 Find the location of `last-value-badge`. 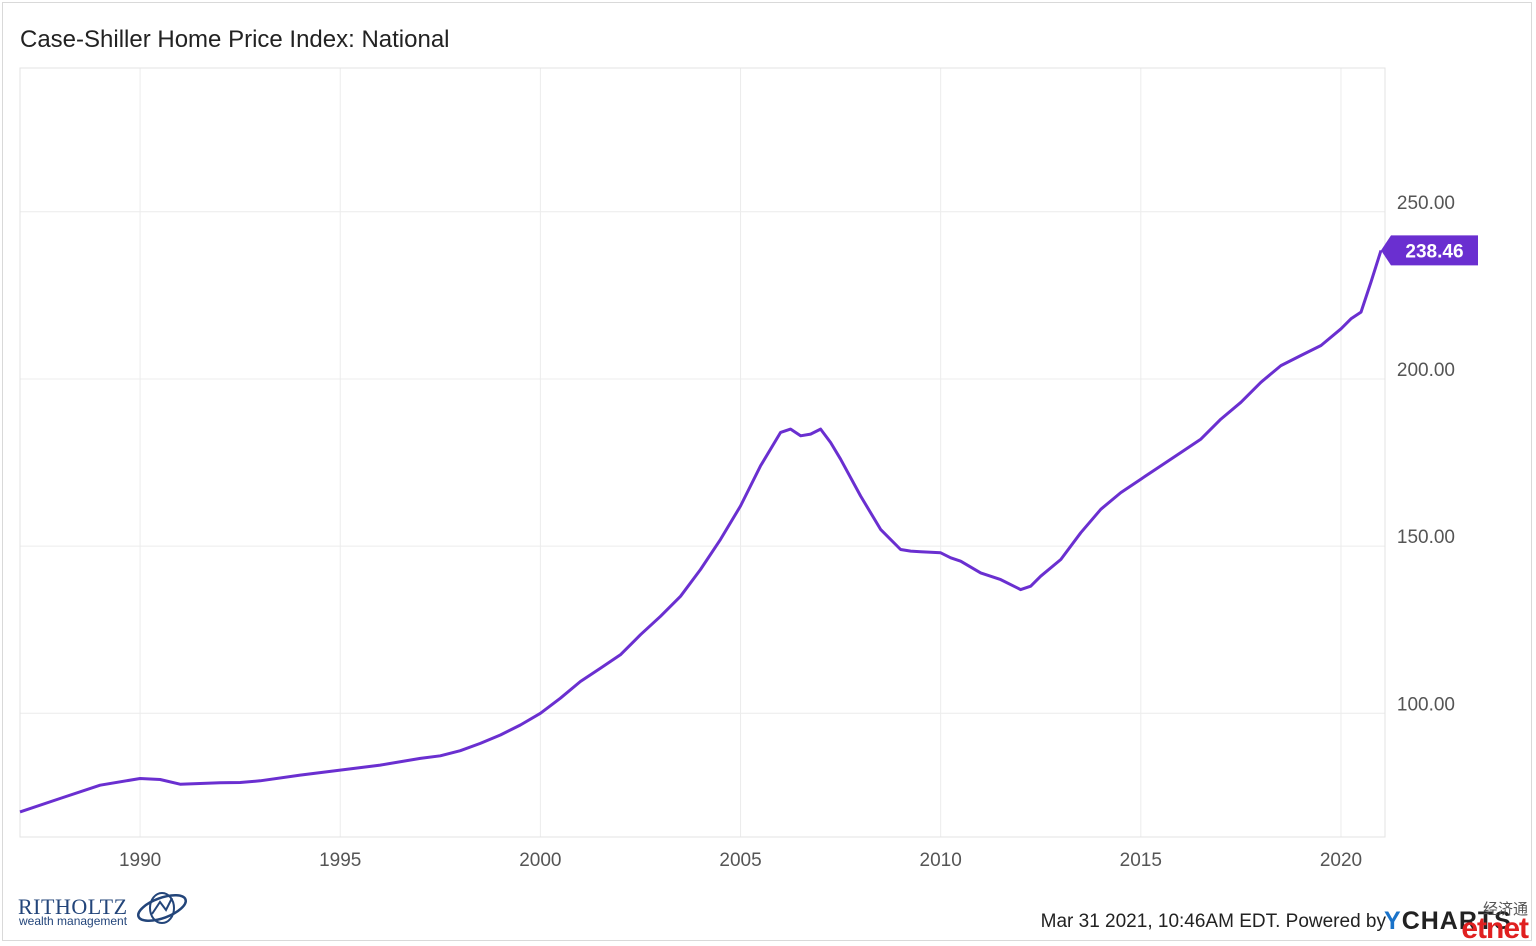

last-value-badge is located at coordinates (1429, 250).